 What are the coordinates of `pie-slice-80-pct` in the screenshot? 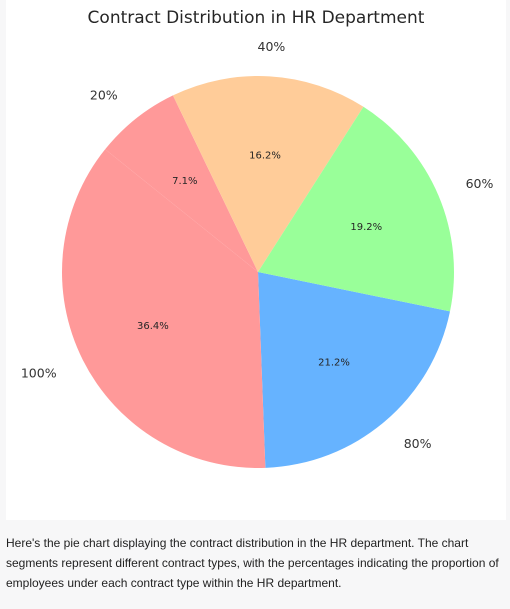 It's located at (354, 370).